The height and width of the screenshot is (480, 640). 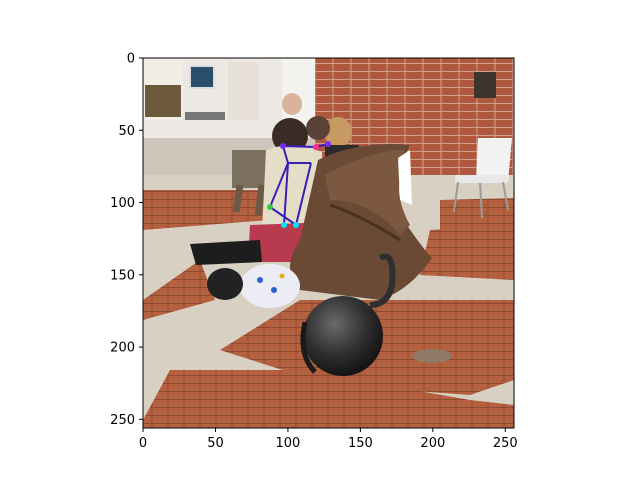 I want to click on y-tick-label: 50, so click(x=126, y=131).